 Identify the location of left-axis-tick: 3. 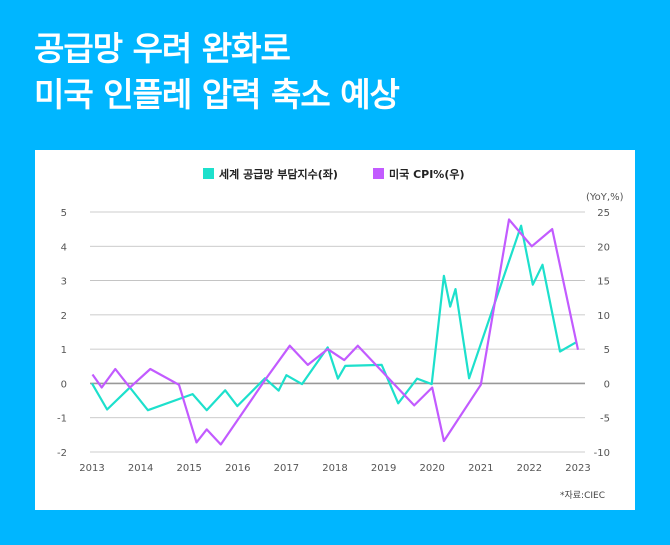
(64, 282).